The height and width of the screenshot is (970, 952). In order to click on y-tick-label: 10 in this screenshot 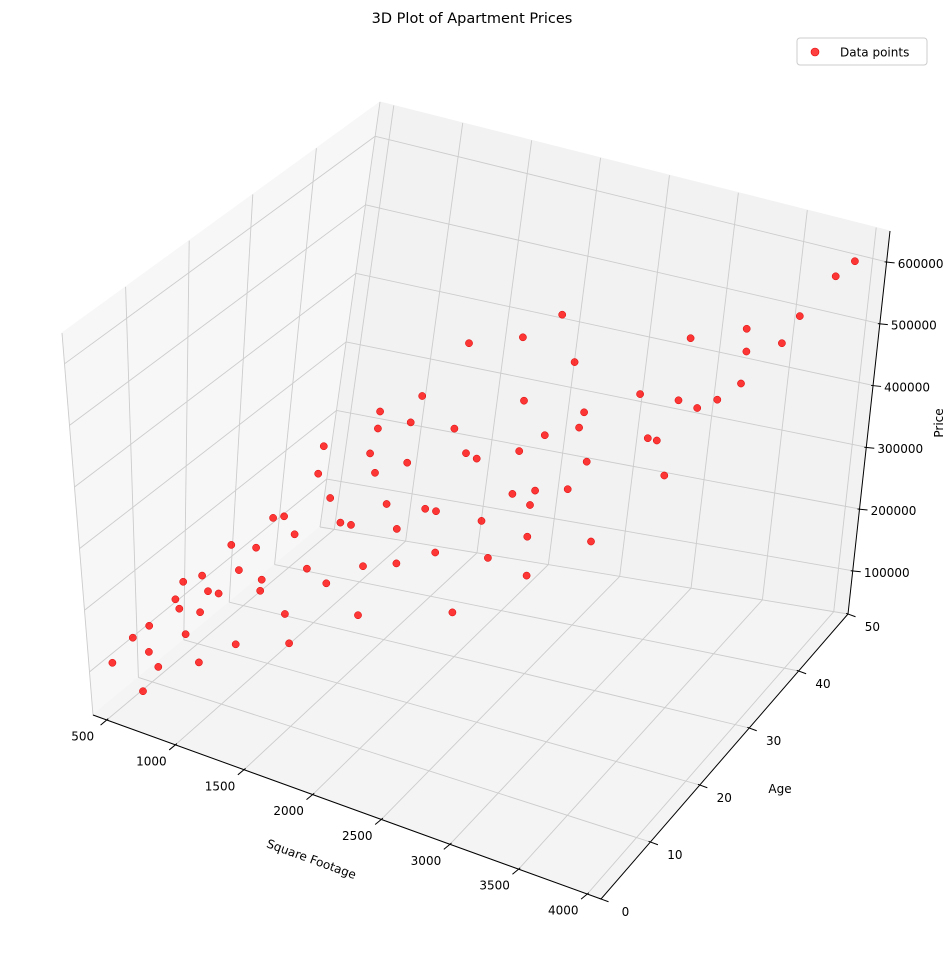, I will do `click(674, 855)`.